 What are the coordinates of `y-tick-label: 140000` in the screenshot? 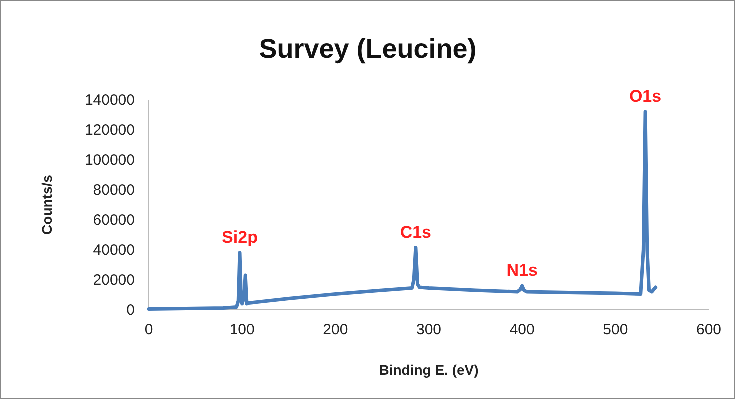 It's located at (109, 100).